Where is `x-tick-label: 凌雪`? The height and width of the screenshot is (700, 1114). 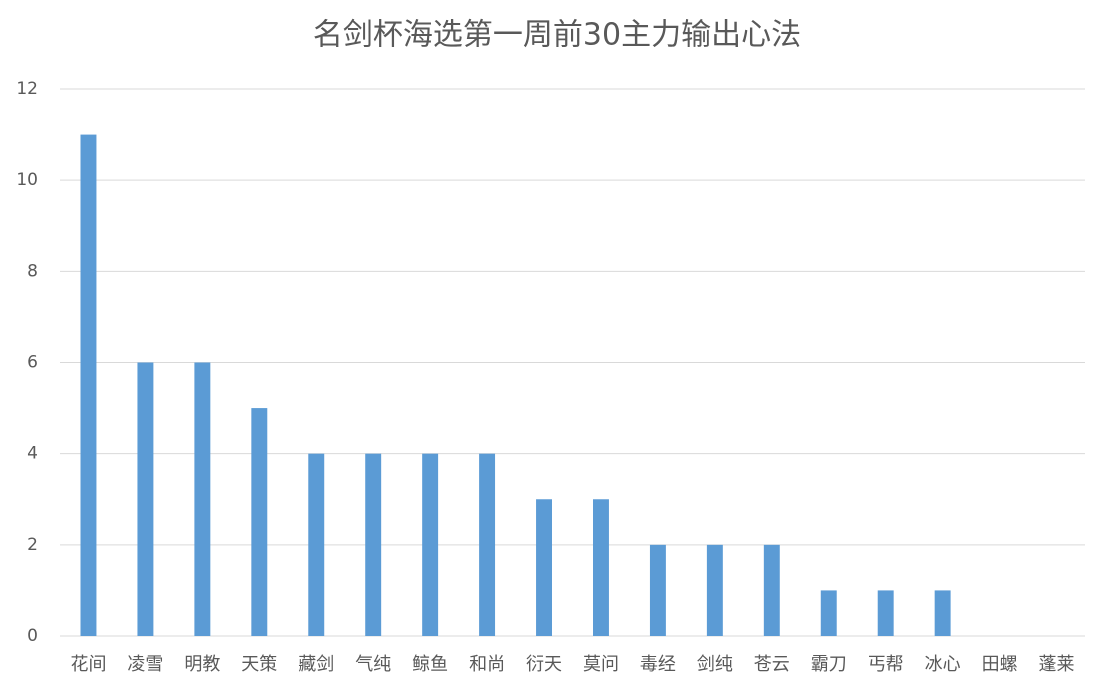
x-tick-label: 凌雪 is located at coordinates (145, 664).